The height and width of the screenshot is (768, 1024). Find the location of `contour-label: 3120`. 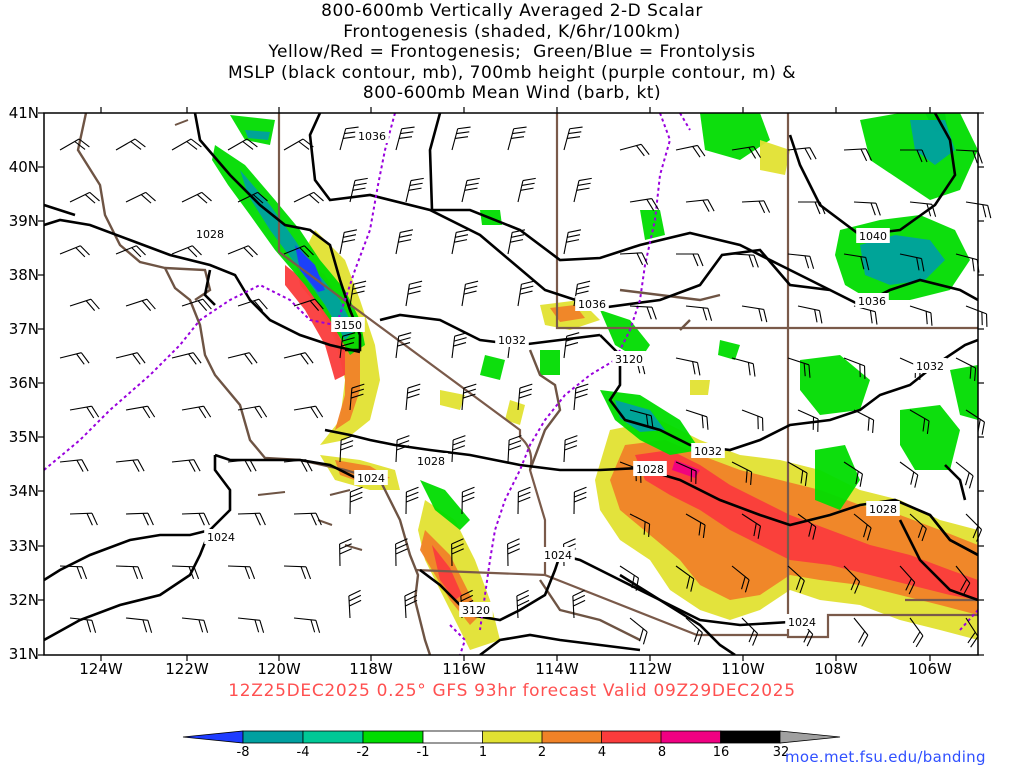

contour-label: 3120 is located at coordinates (629, 359).